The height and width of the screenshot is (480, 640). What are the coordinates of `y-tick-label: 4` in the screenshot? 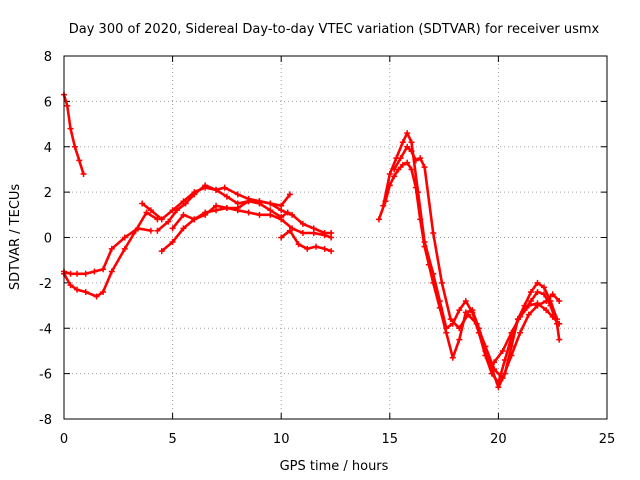 It's located at (48, 148).